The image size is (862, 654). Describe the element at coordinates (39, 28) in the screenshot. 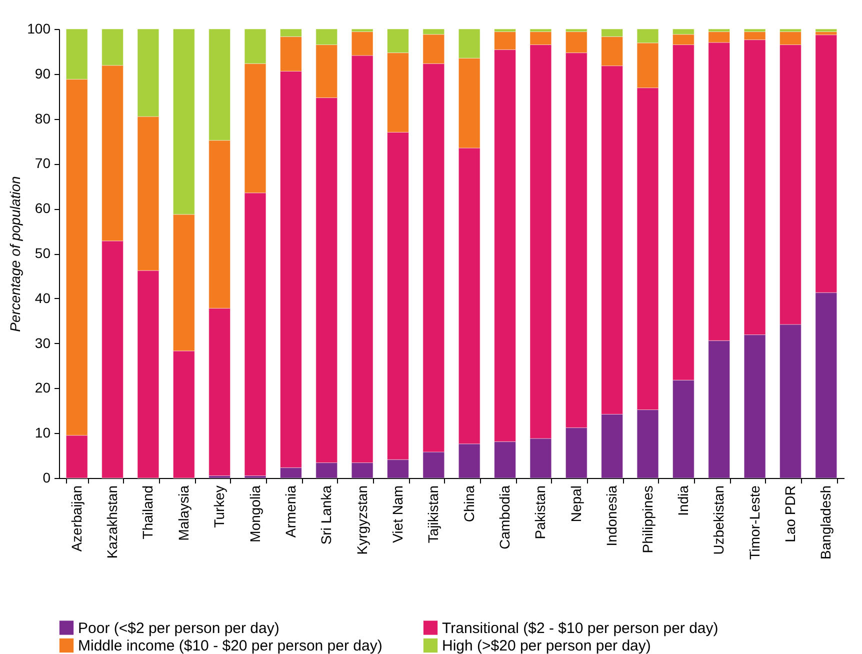

I see `y-tick-label: 100` at that location.